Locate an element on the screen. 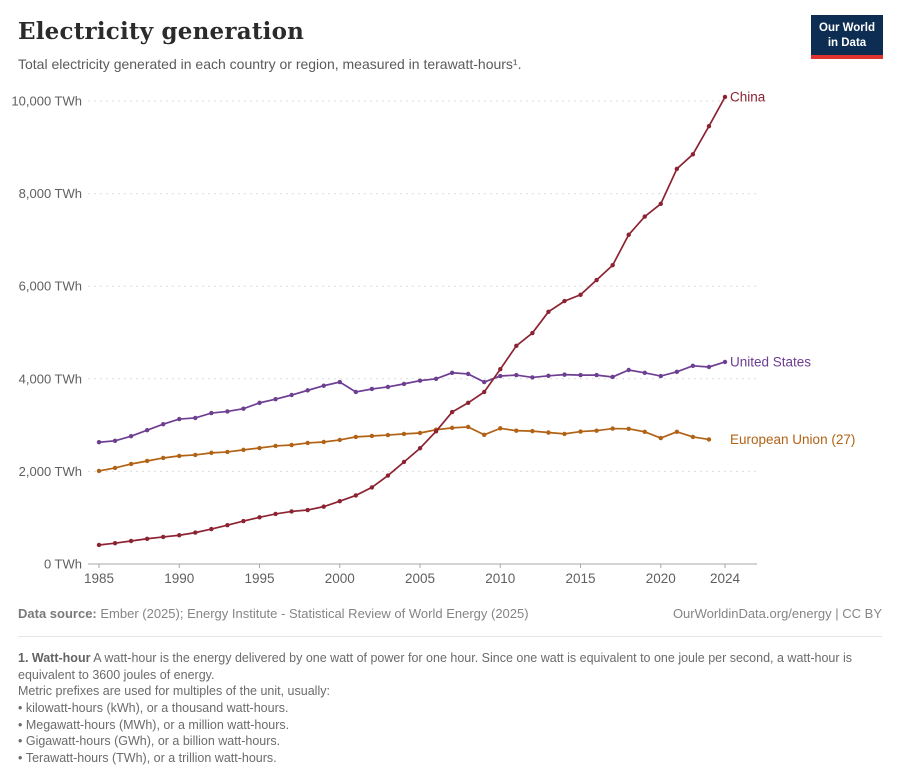 This screenshot has height=780, width=900. series-label-china: China is located at coordinates (748, 96).